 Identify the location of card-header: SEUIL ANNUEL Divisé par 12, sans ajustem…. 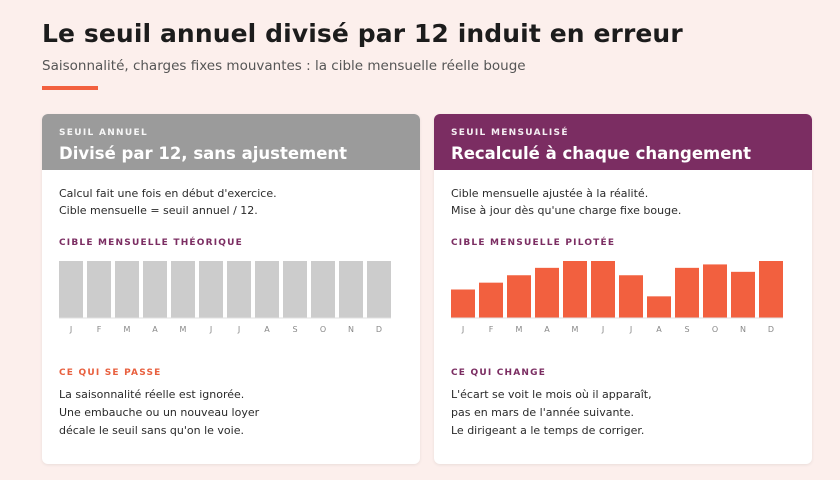
(231, 142).